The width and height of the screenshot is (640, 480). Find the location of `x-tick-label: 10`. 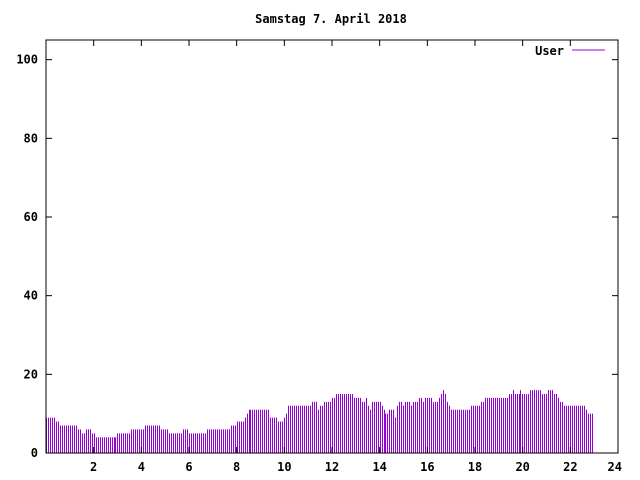

x-tick-label: 10 is located at coordinates (284, 467).